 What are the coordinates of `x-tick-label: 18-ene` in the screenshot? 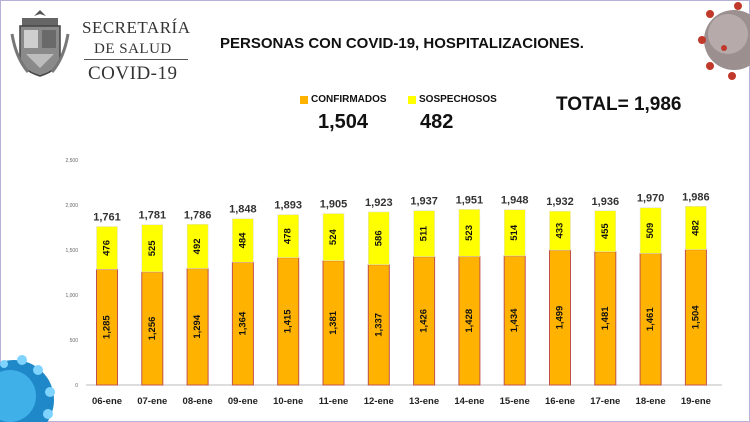 It's located at (651, 401).